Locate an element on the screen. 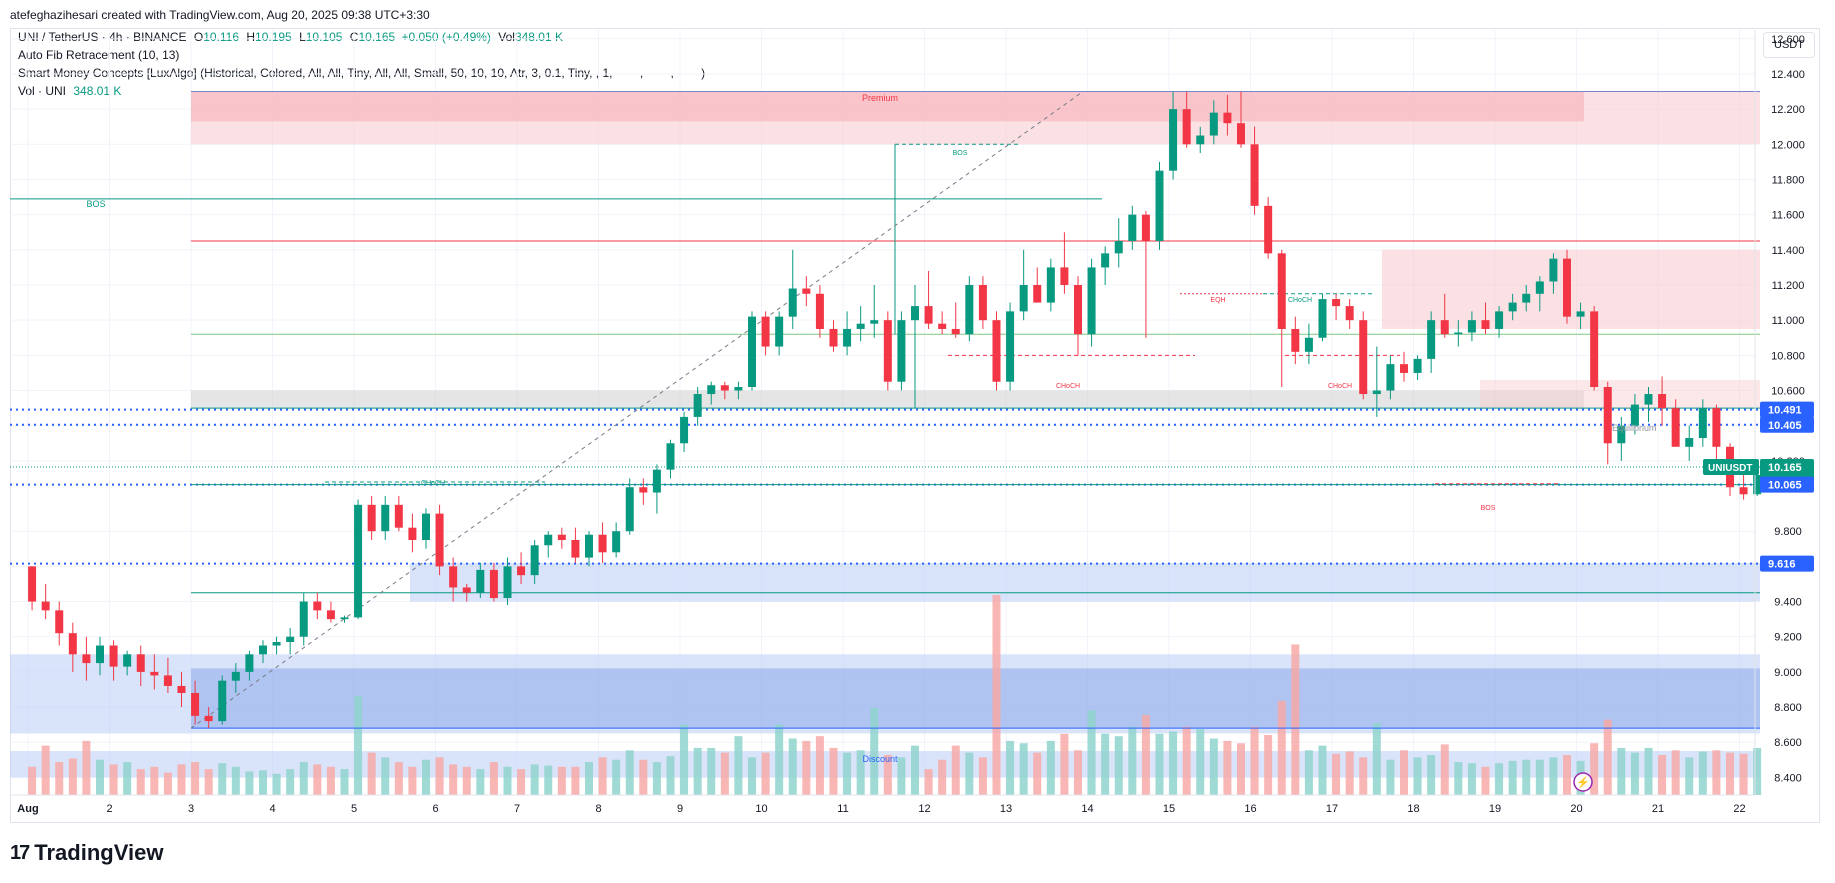  high-label: H is located at coordinates (251, 37).